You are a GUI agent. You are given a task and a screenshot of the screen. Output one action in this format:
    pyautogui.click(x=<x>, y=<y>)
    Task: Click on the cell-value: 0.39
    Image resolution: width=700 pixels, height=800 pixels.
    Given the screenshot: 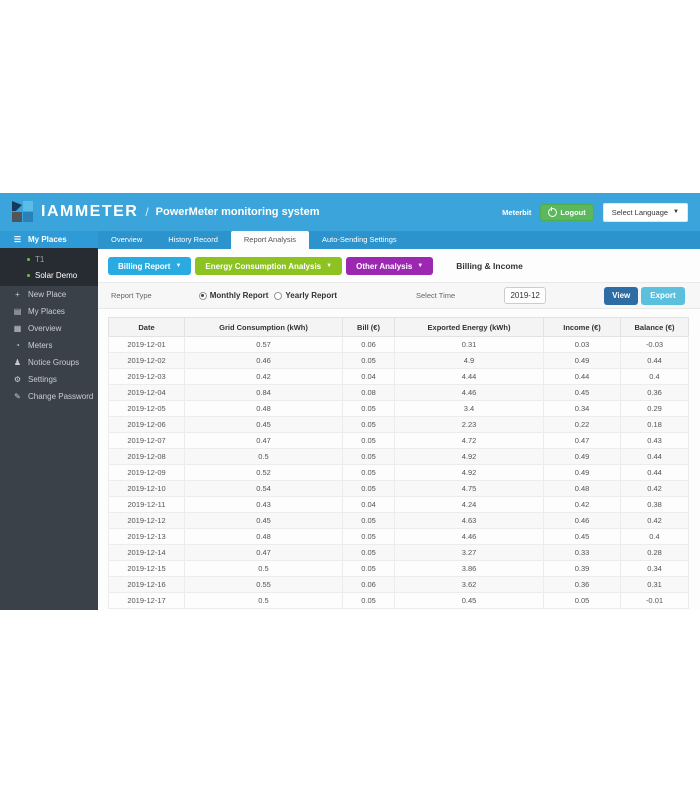 What is the action you would take?
    pyautogui.click(x=582, y=568)
    